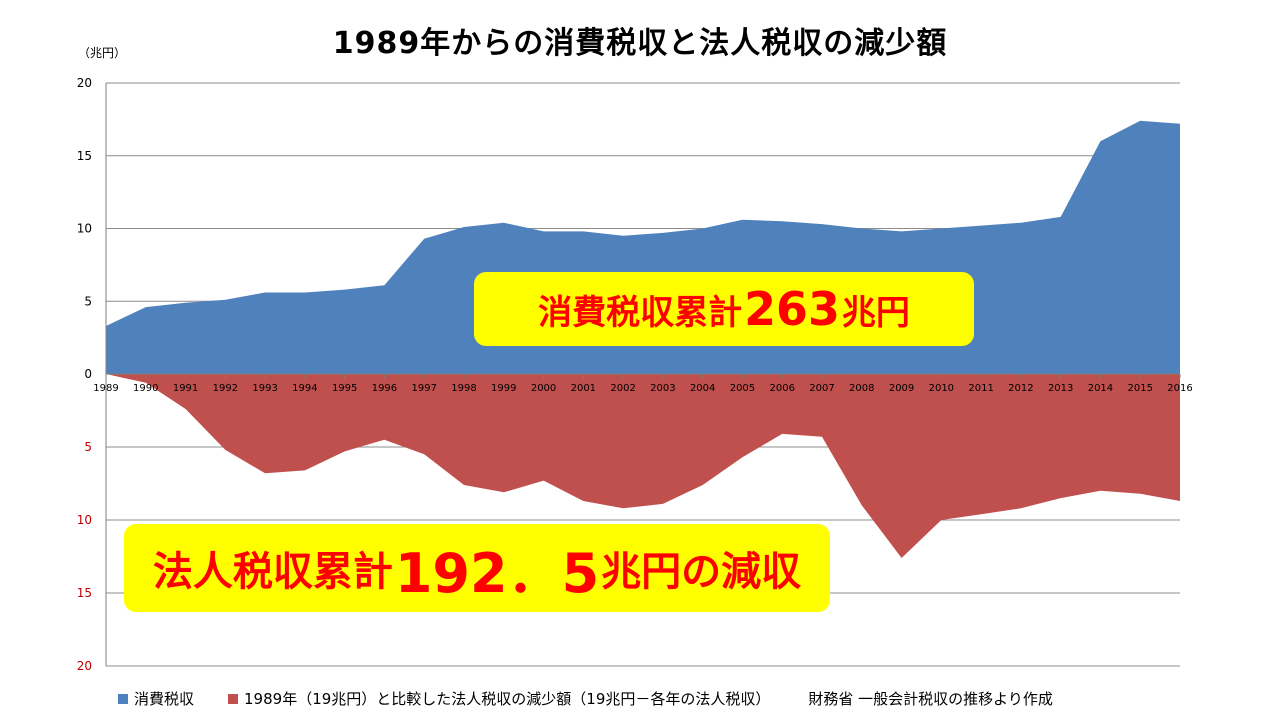  Describe the element at coordinates (781, 388) in the screenshot. I see `x-tick-label: 2006` at that location.